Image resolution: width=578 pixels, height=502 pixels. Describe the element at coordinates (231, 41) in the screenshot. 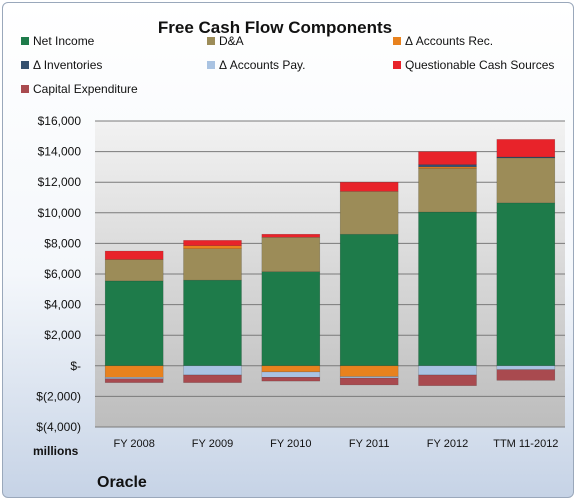

I see `legend-label: D&A` at that location.